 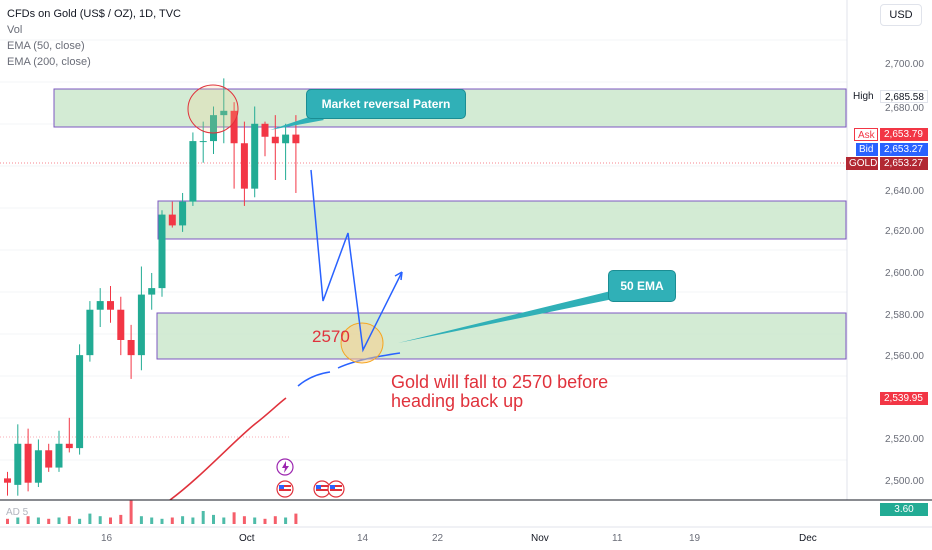 I want to click on support-zone-upper, so click(x=502, y=220).